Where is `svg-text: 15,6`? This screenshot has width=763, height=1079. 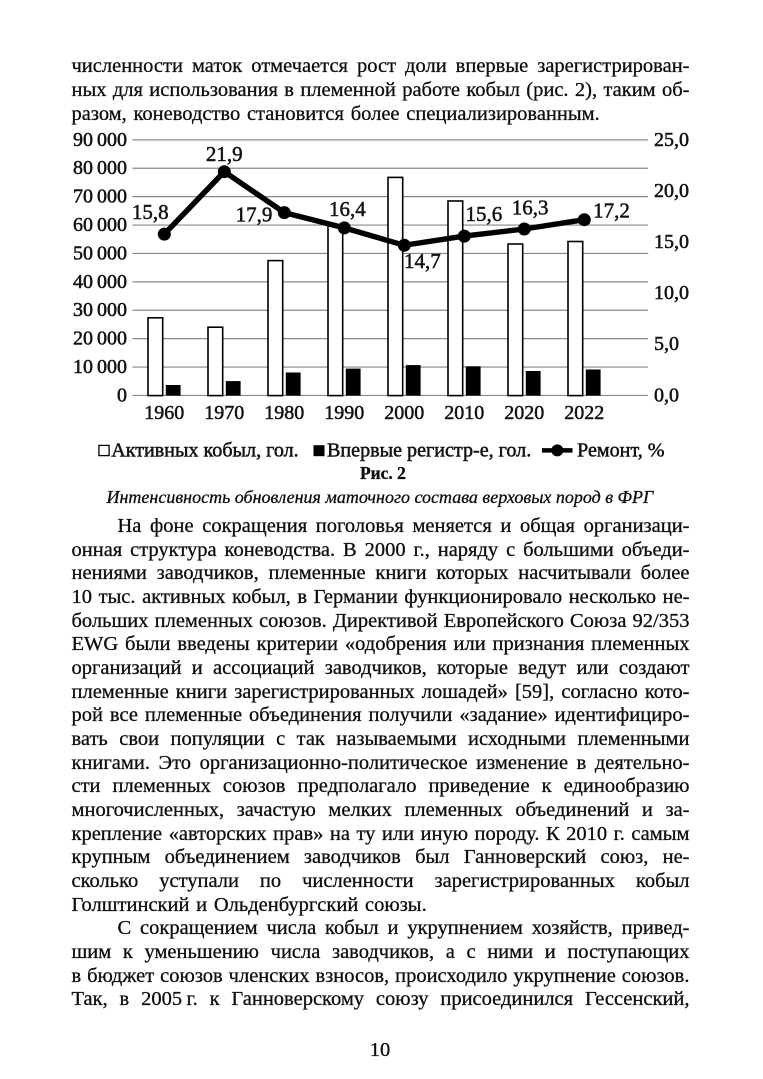 svg-text: 15,6 is located at coordinates (484, 214).